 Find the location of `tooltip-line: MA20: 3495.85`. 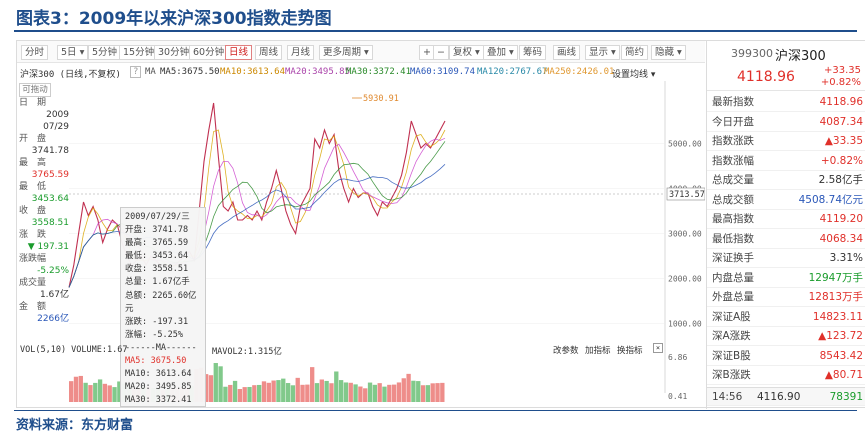

tooltip-line: MA20: 3495.85 is located at coordinates (158, 387).